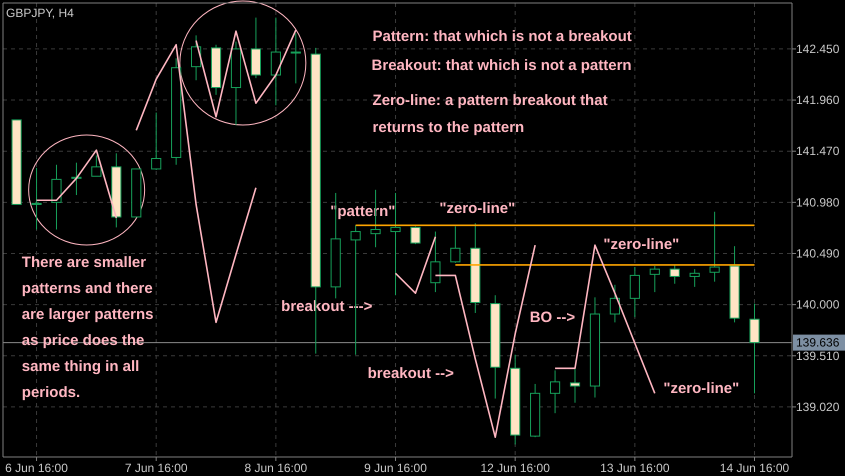  Describe the element at coordinates (635, 468) in the screenshot. I see `x-tick-label: 13 Jun 16:00` at that location.